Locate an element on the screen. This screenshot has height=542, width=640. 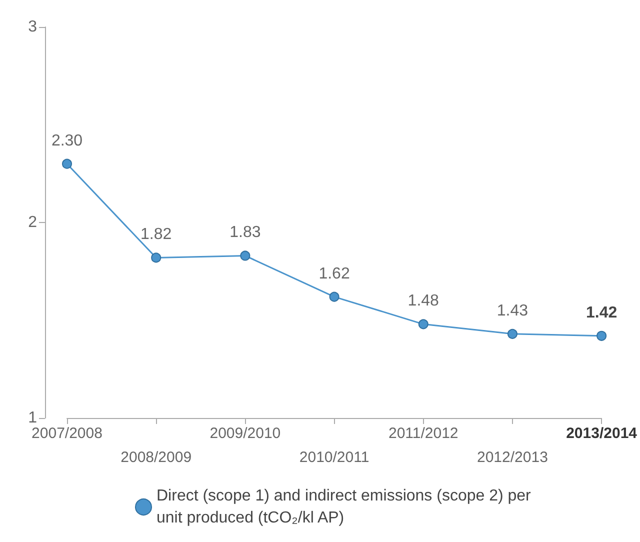
x-tick-label: 2008/2009 is located at coordinates (156, 457).